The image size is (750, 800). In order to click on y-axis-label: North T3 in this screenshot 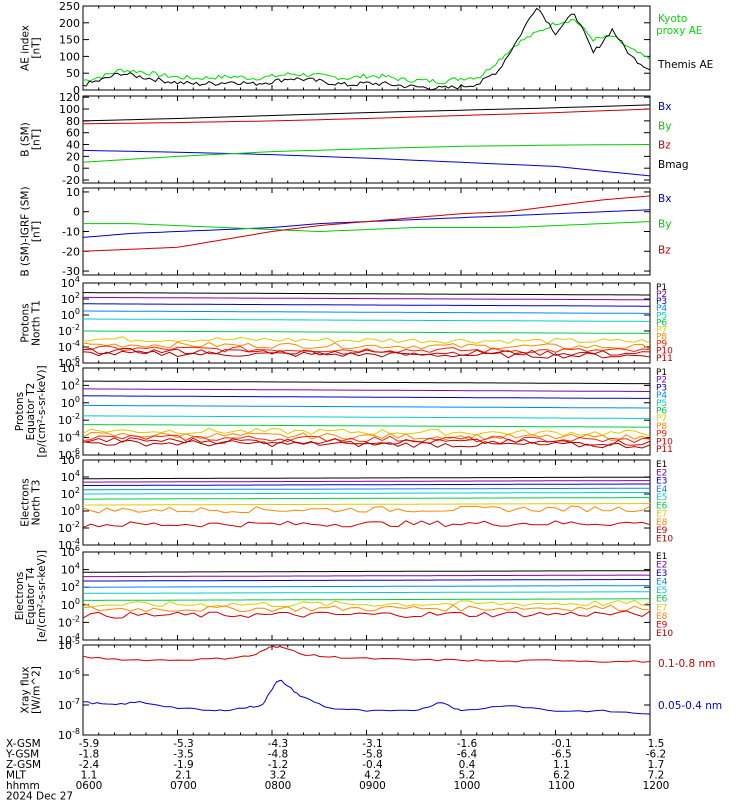, I will do `click(37, 503)`.